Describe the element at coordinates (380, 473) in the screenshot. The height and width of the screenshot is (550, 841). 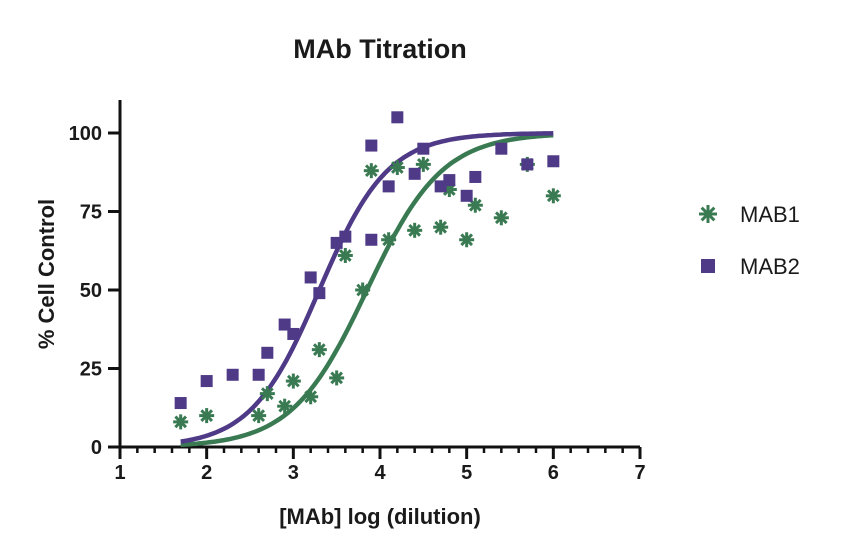
I see `x-tick-label: 4` at that location.